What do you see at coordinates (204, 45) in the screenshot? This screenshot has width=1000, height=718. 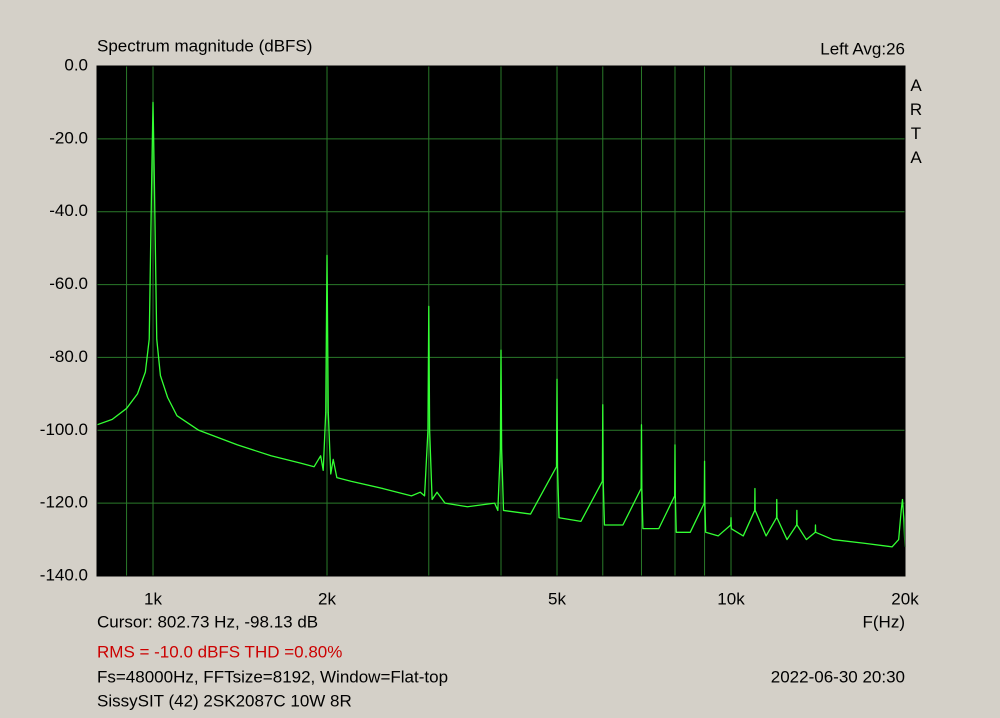 I see `chart-title: Spectrum magnitude (dBFS)` at bounding box center [204, 45].